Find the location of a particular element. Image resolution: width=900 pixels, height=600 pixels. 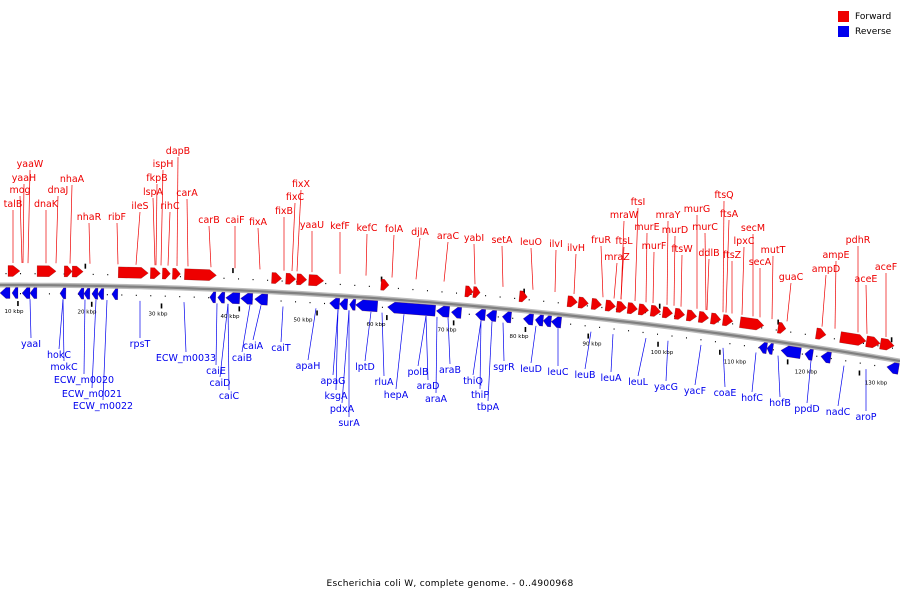

gene-label: talB is located at coordinates (13, 204).